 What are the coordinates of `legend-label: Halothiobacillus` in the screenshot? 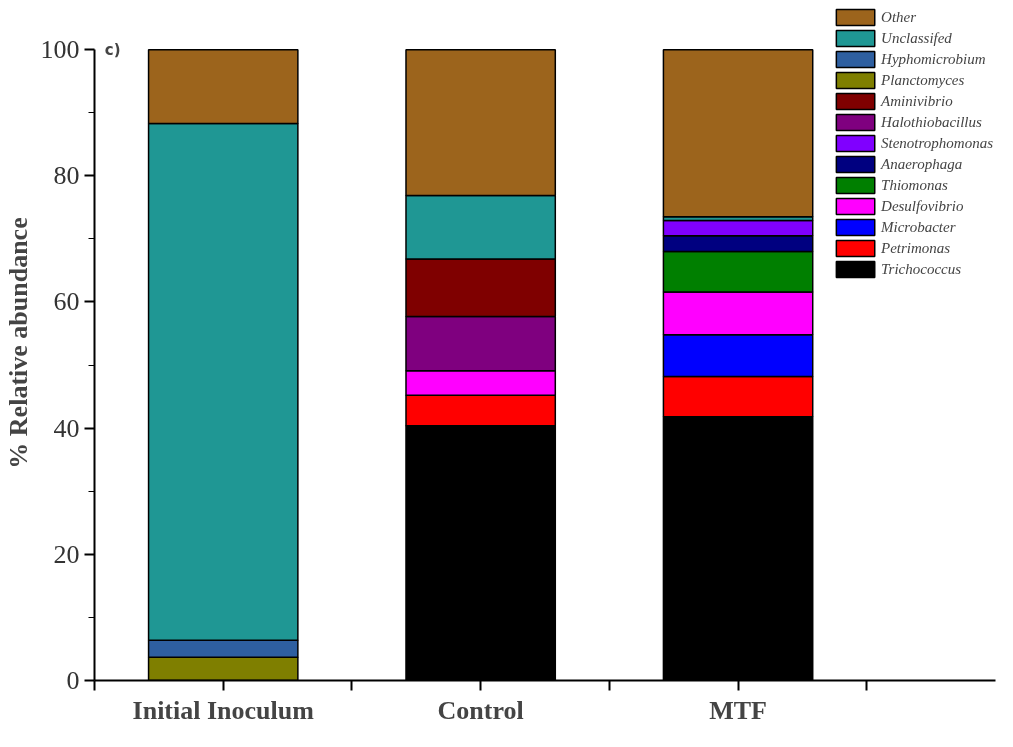 It's located at (931, 122).